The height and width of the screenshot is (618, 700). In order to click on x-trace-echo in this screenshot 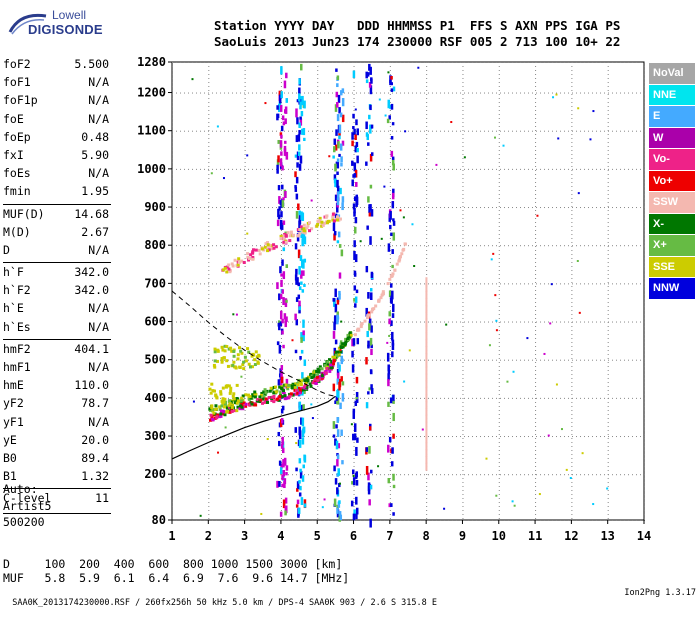, I will do `click(348, 338)`.